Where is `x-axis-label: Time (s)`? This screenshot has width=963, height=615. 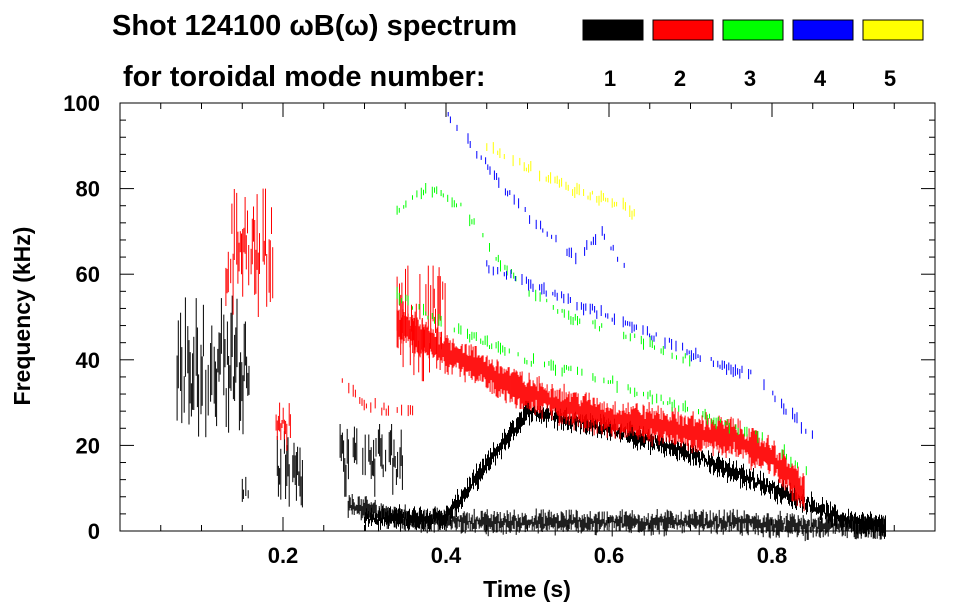
x-axis-label: Time (s) is located at coordinates (527, 589).